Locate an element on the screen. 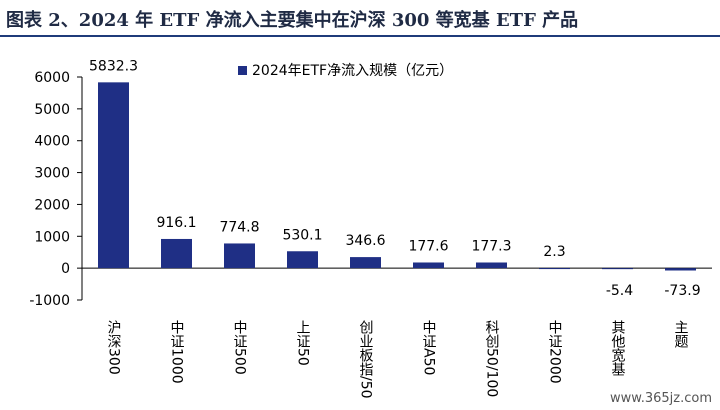  y-tick-label: 0 is located at coordinates (65, 269).